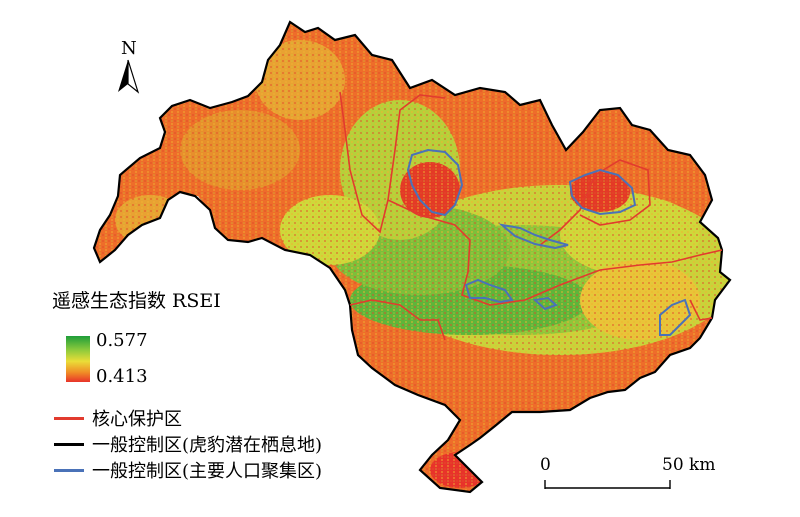 The width and height of the screenshot is (800, 517). I want to click on legend-item-label: 核心保护区, so click(137, 419).